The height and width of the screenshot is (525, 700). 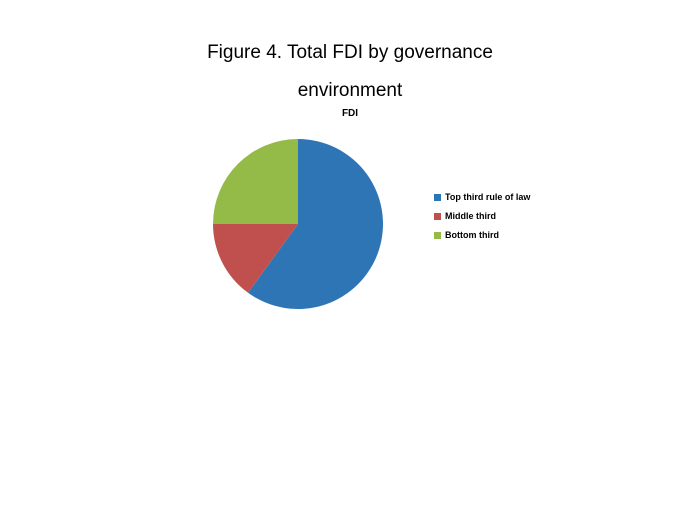 I want to click on figure-title-line-1: Figure 4. Total FDI by governance, so click(x=350, y=52).